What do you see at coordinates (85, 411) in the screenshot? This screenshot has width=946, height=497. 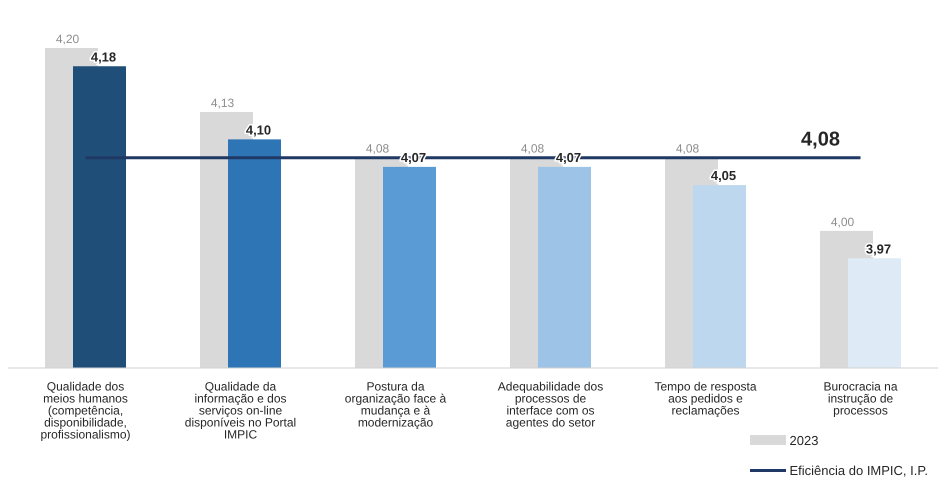 I see `x-tick-label: Qualidade dos meios humanos (competência, disponibilidade, profissionalismo)` at bounding box center [85, 411].